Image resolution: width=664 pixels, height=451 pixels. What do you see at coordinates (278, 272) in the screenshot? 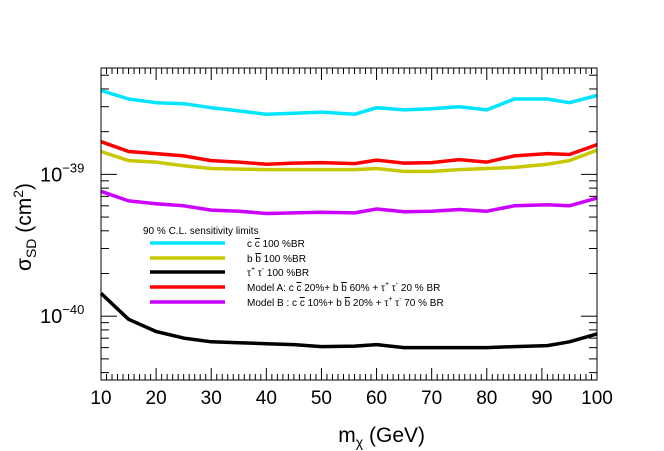
I see `legend-label-3: τ+ τ- 100 %BR` at bounding box center [278, 272].